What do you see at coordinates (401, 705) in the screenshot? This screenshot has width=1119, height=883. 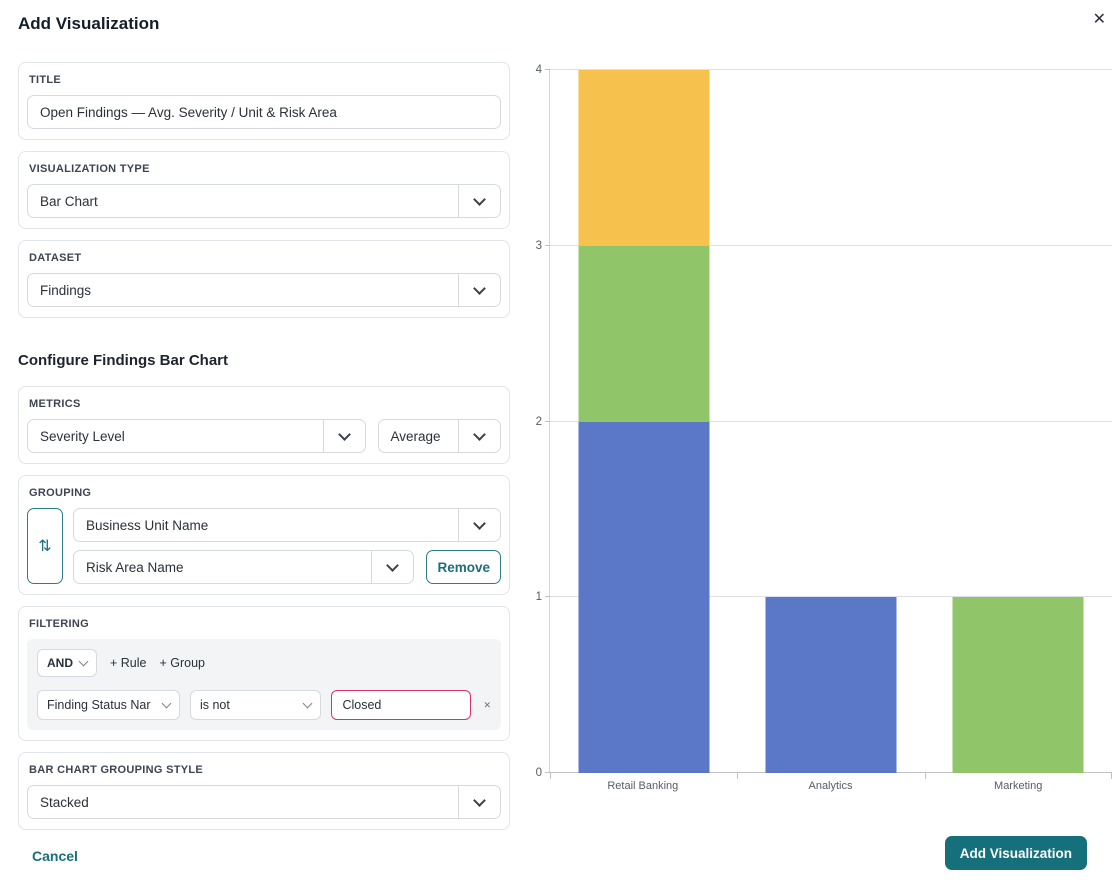 I see `rule-value-input` at bounding box center [401, 705].